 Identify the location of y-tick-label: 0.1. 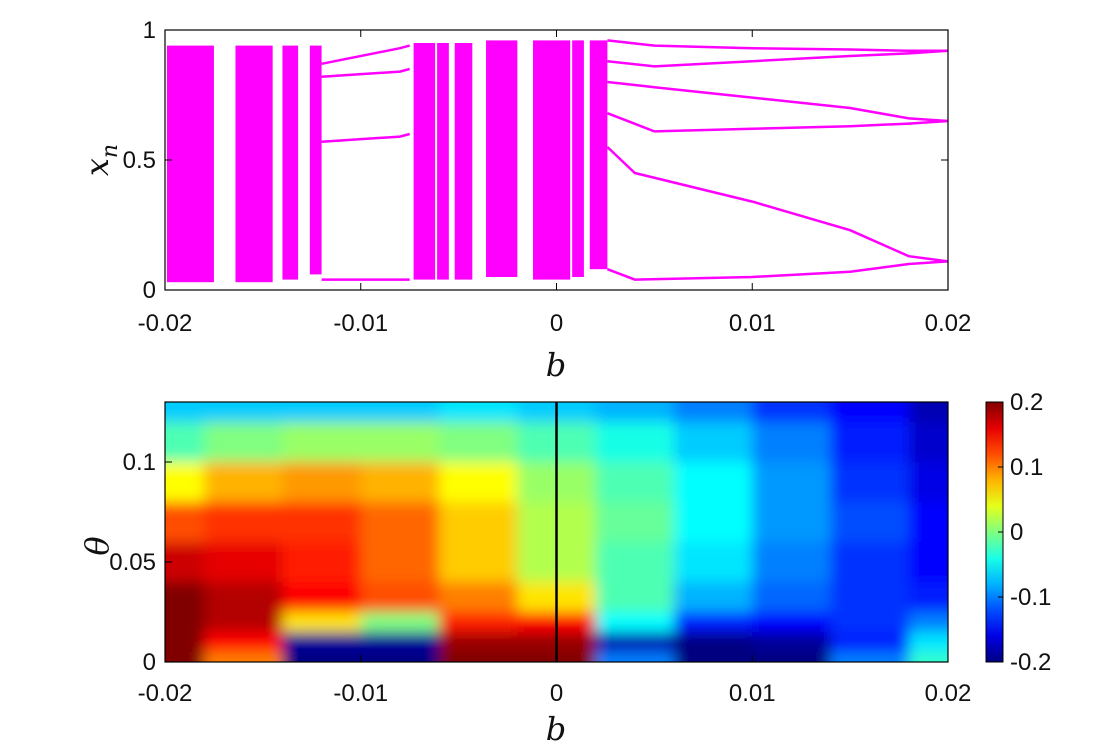
(139, 462).